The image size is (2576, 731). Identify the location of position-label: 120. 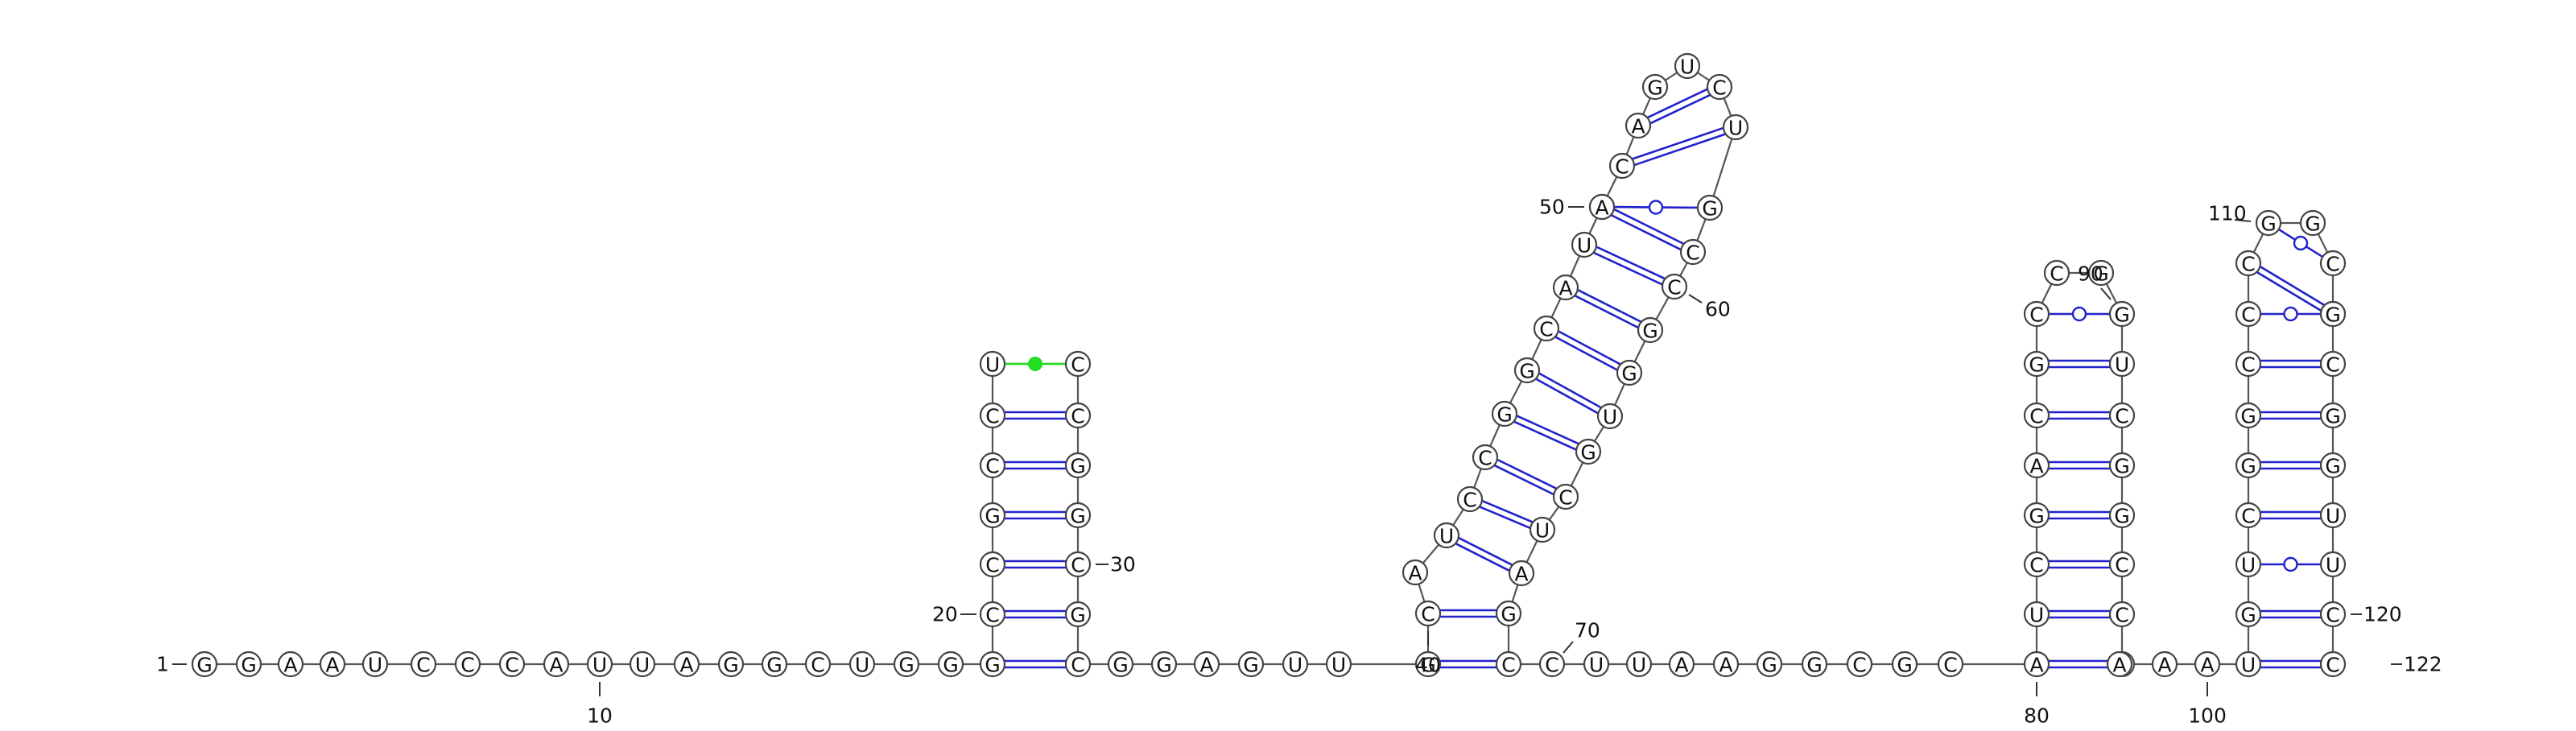
(2382, 614).